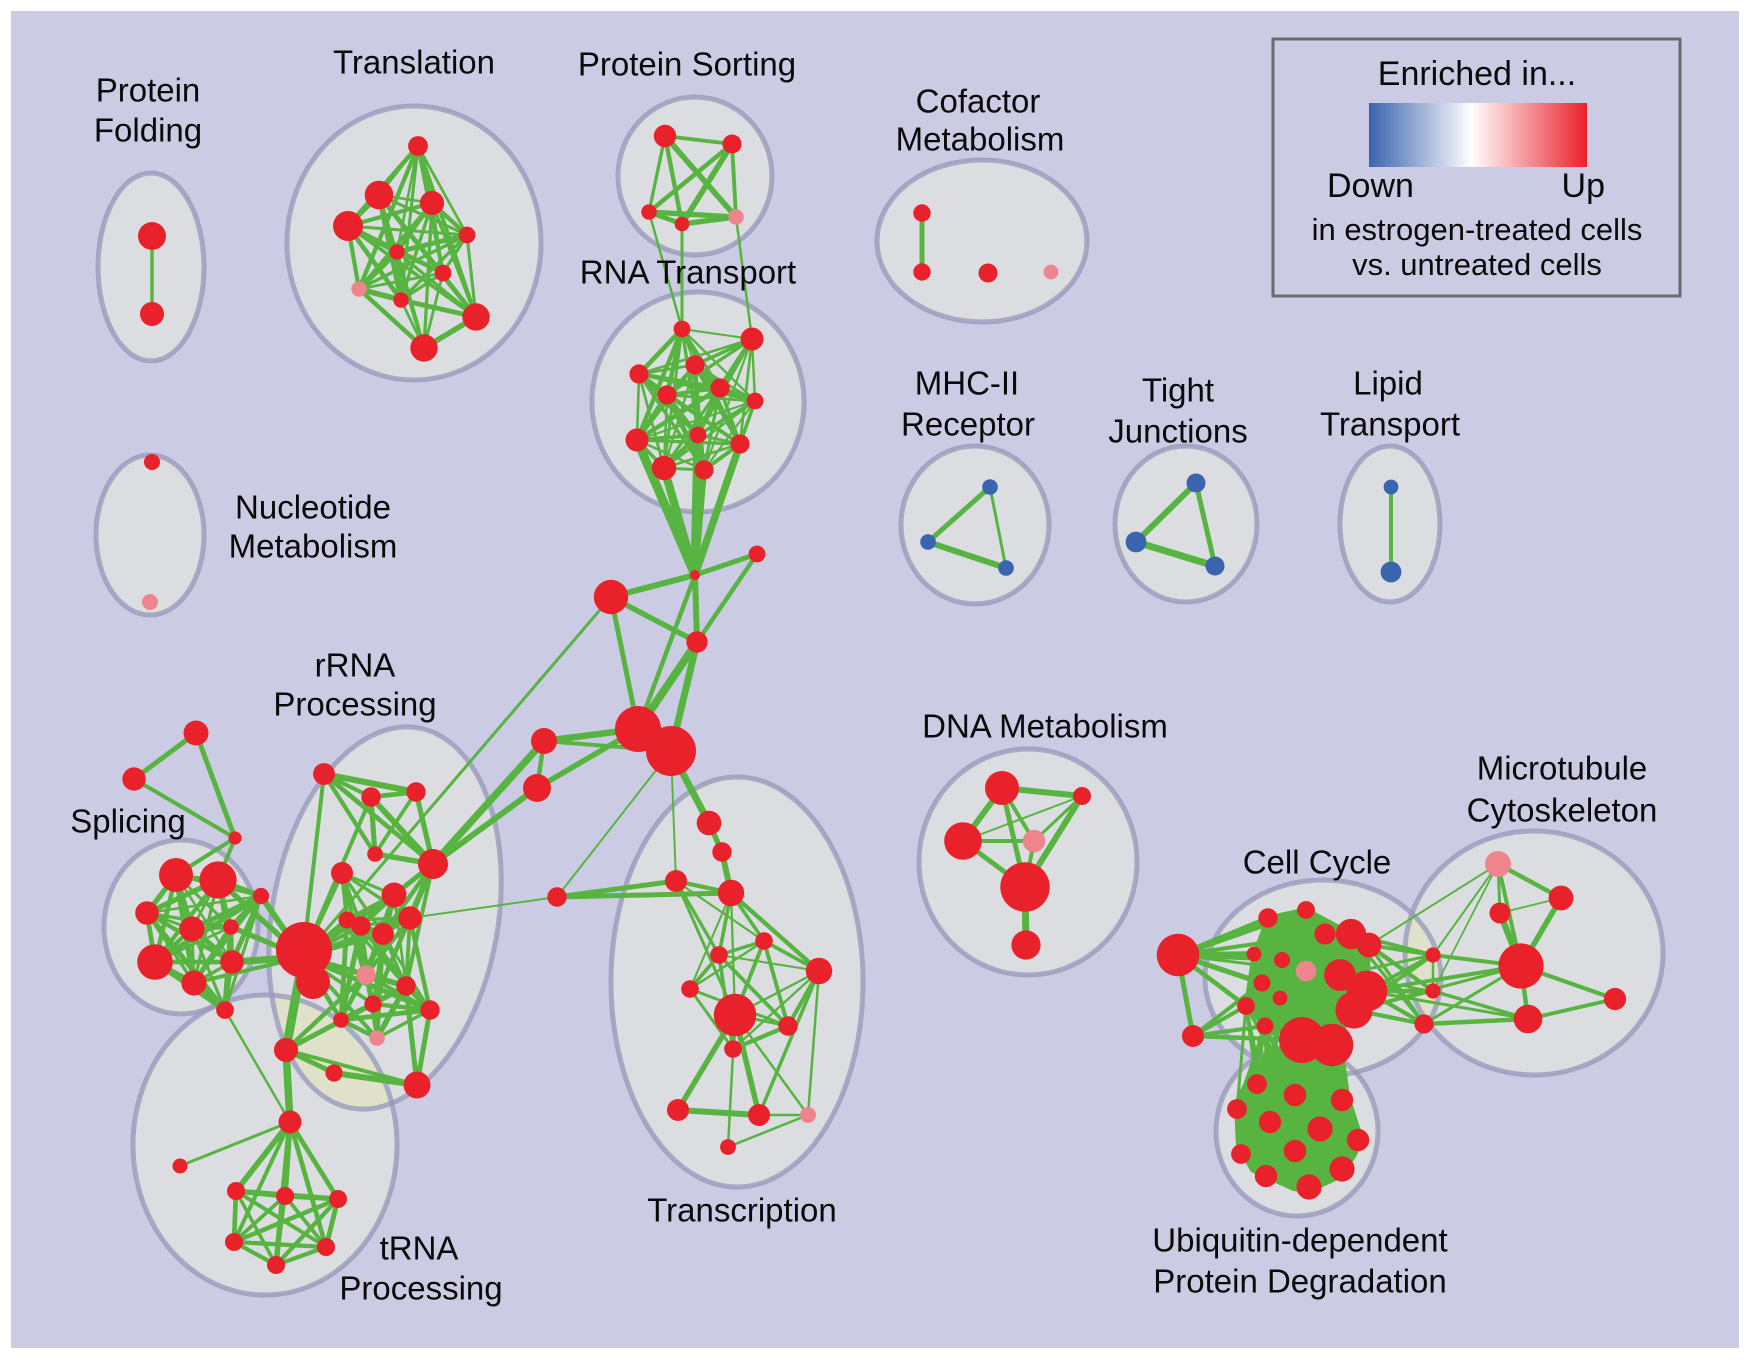 This screenshot has height=1365, width=1750. Describe the element at coordinates (1300, 1281) in the screenshot. I see `svg-text: Protein Degradation` at that location.